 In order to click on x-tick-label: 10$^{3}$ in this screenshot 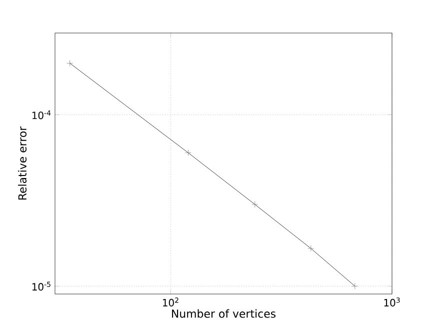, I will do `click(392, 302)`.